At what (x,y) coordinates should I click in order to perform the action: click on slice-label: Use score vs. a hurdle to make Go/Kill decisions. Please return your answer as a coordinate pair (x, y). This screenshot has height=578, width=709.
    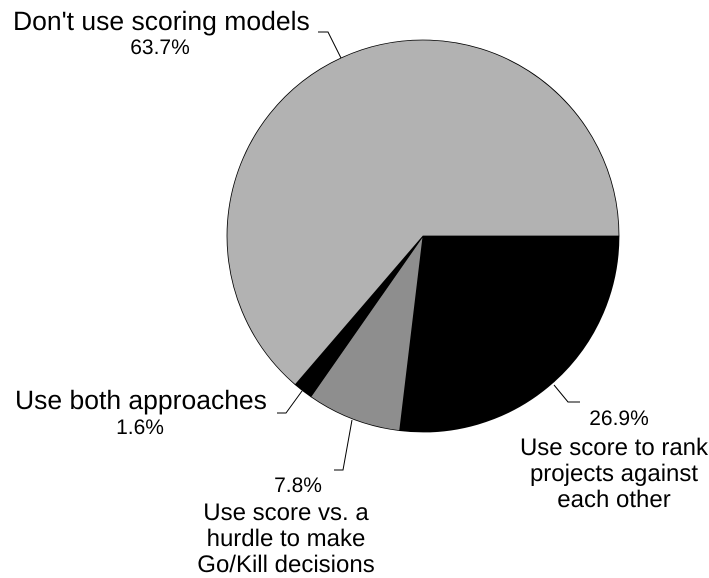
    Looking at the image, I should click on (286, 538).